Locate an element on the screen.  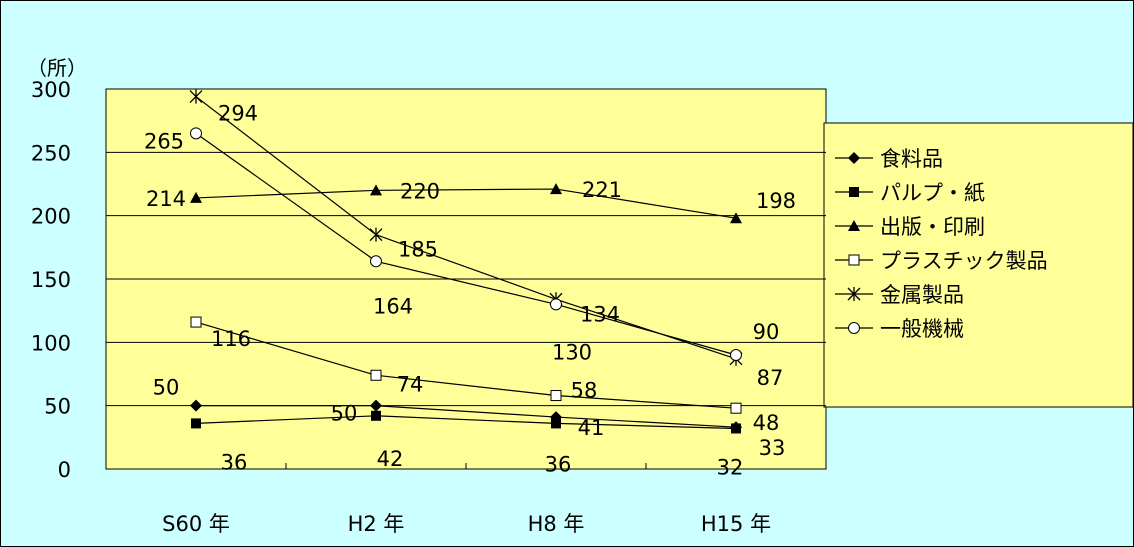
legend-entry: 一般機械 is located at coordinates (899, 329).